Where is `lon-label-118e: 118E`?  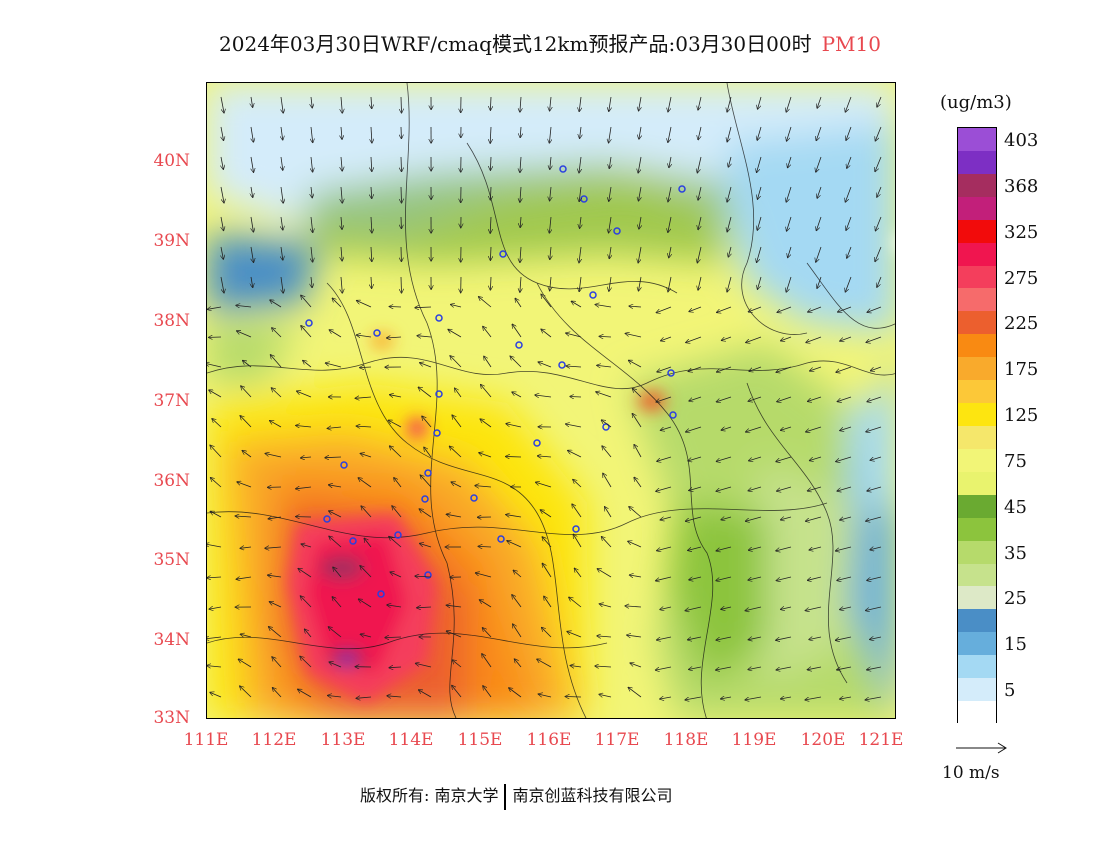 lon-label-118e: 118E is located at coordinates (686, 740).